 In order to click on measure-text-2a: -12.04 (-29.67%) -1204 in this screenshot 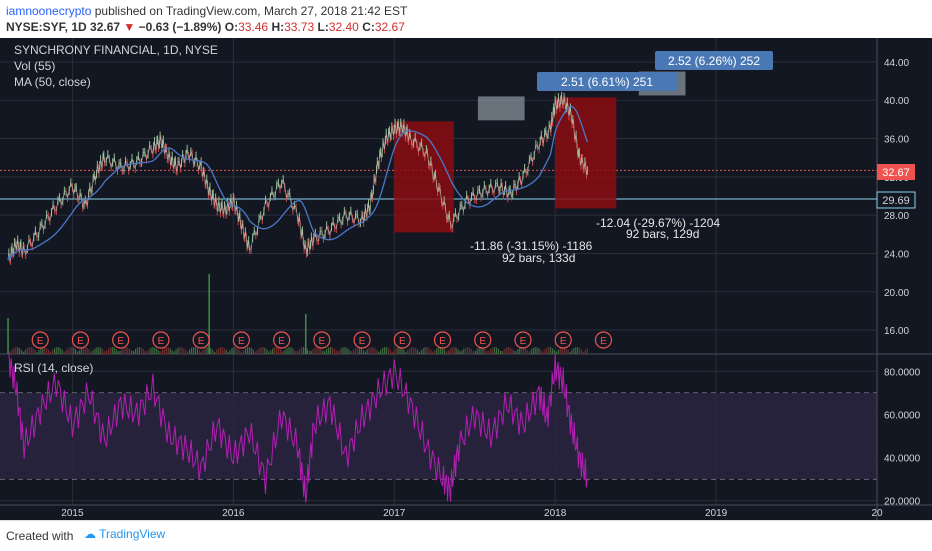, I will do `click(658, 223)`.